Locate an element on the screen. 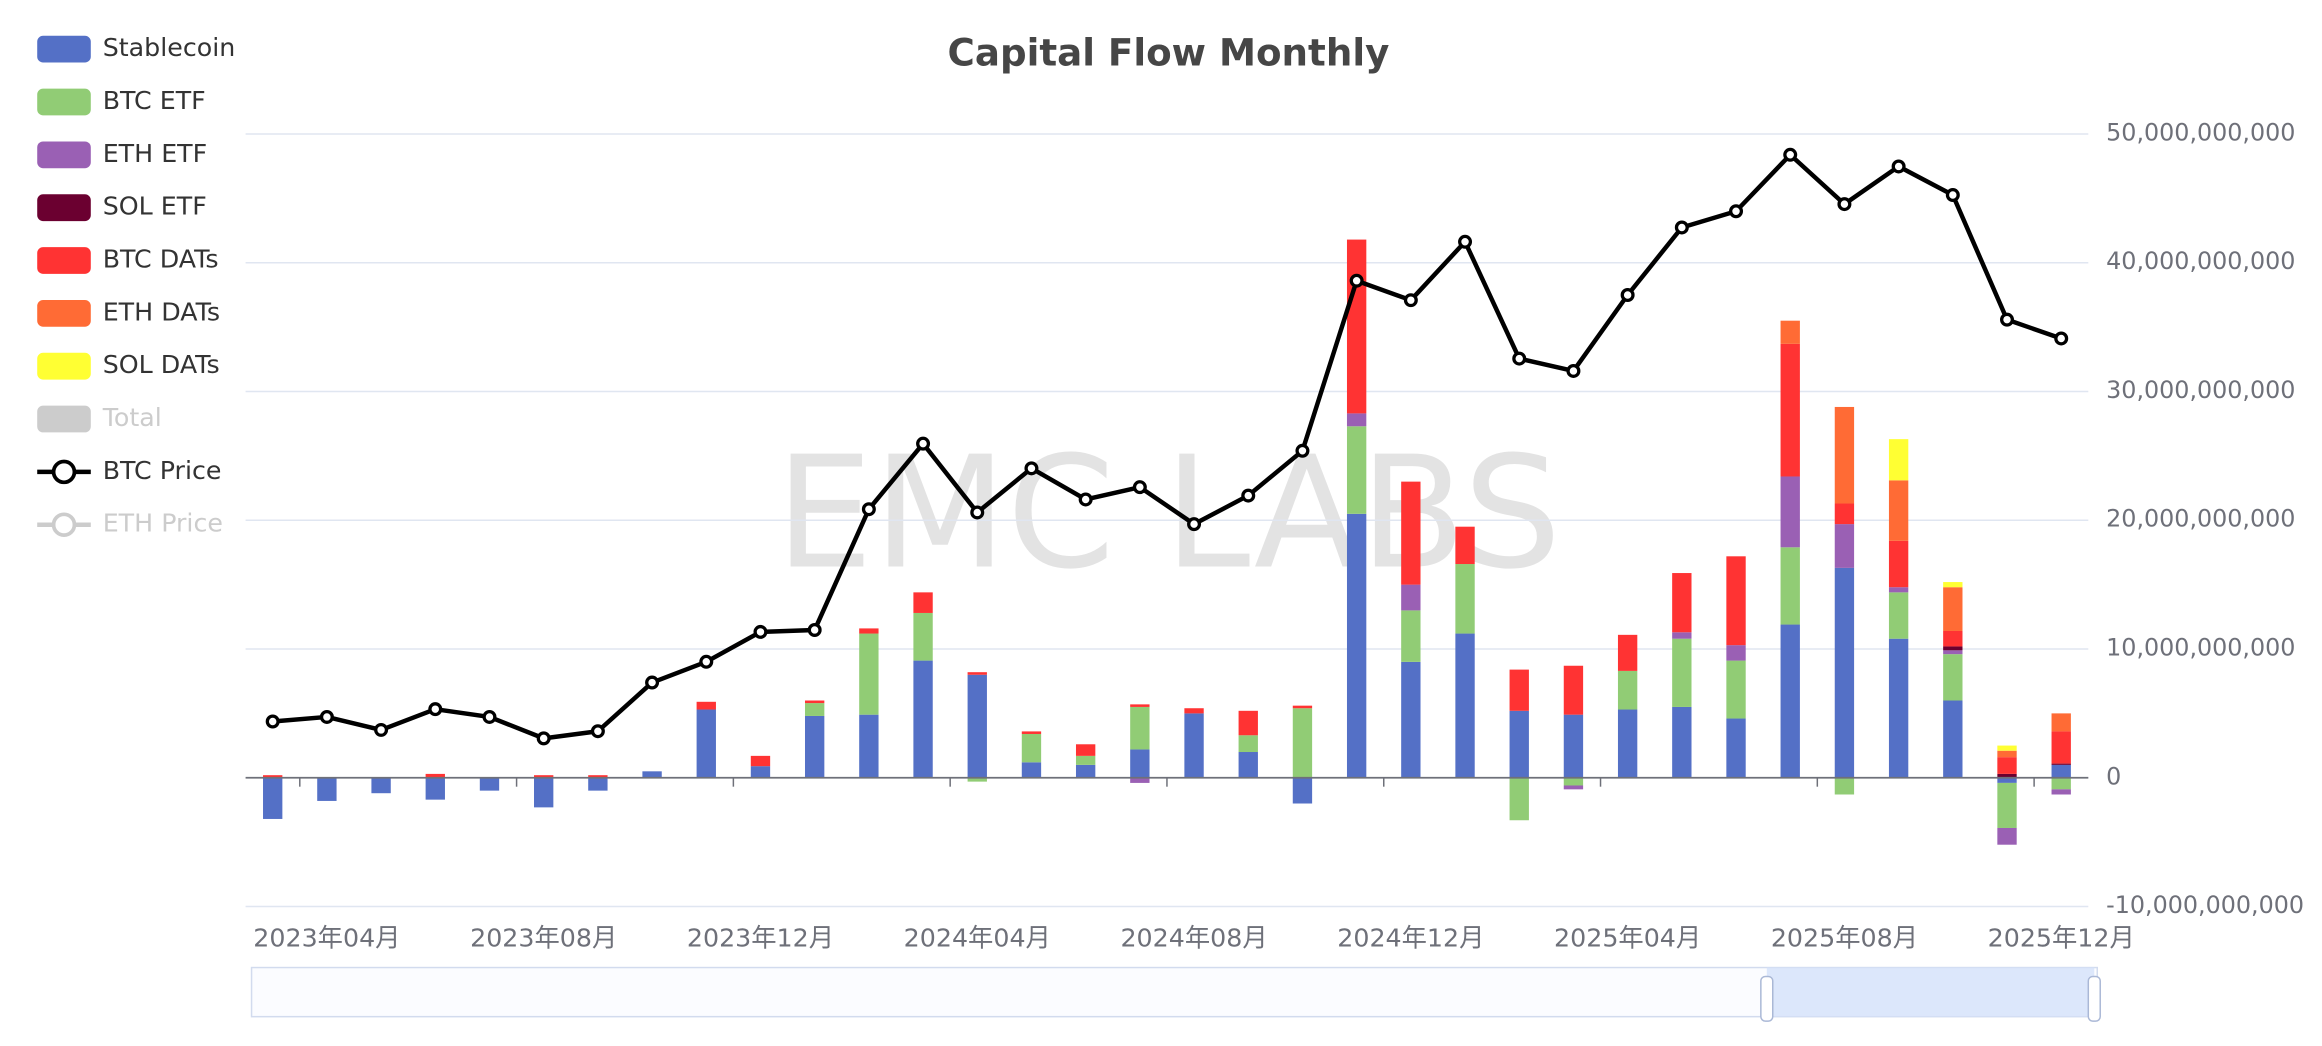 This screenshot has width=2322, height=1046. legend-item: Stablecoin is located at coordinates (136, 48).